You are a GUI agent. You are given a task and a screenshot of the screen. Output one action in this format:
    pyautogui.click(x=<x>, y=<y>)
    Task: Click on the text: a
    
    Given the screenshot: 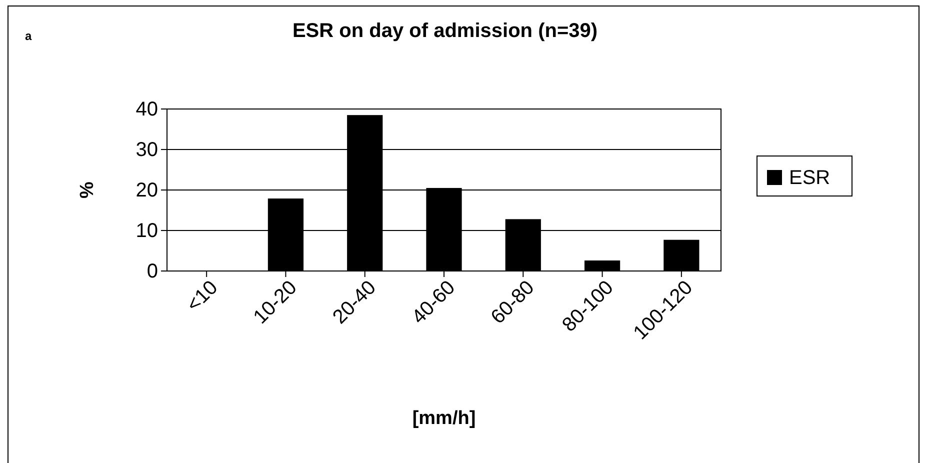 What is the action you would take?
    pyautogui.click(x=28, y=36)
    